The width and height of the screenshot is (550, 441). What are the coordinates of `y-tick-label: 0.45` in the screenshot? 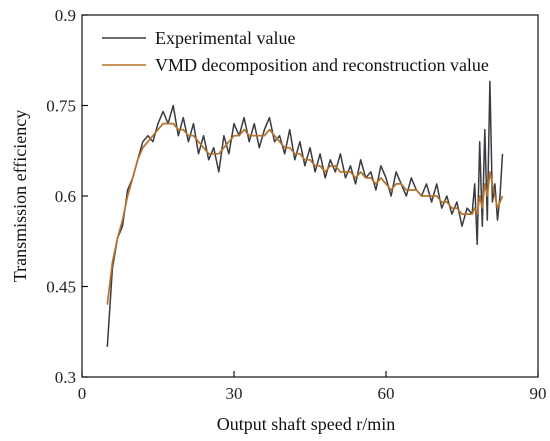 It's located at (61, 287).